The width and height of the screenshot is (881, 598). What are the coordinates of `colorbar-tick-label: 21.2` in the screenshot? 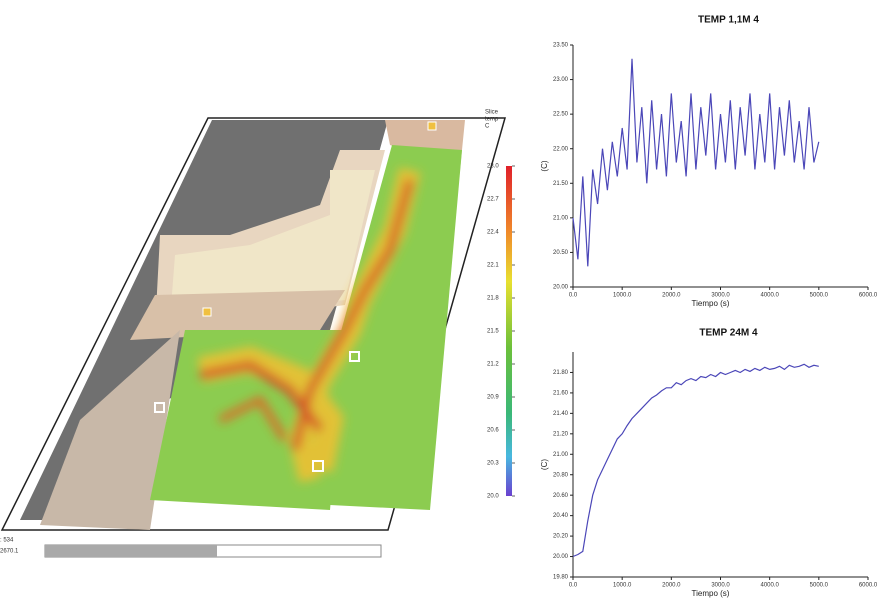 It's located at (493, 365).